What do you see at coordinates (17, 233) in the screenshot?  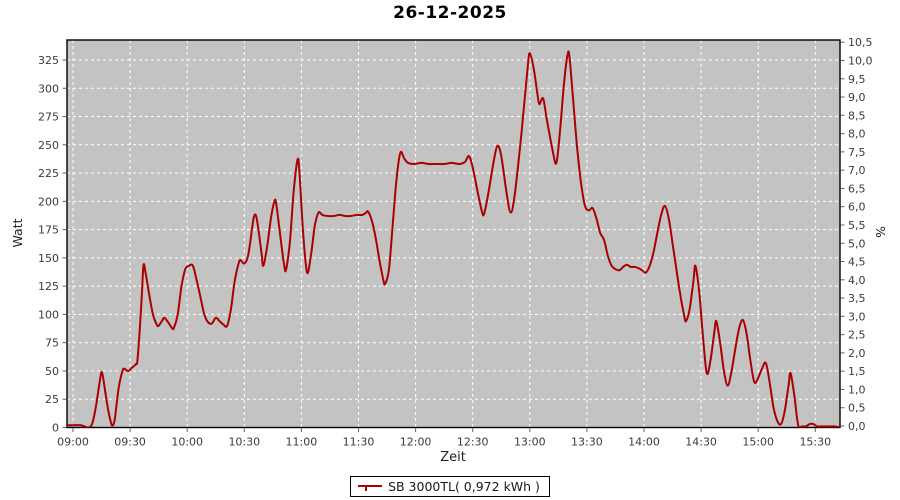 I see `y-axis-title-left: Watt` at bounding box center [17, 233].